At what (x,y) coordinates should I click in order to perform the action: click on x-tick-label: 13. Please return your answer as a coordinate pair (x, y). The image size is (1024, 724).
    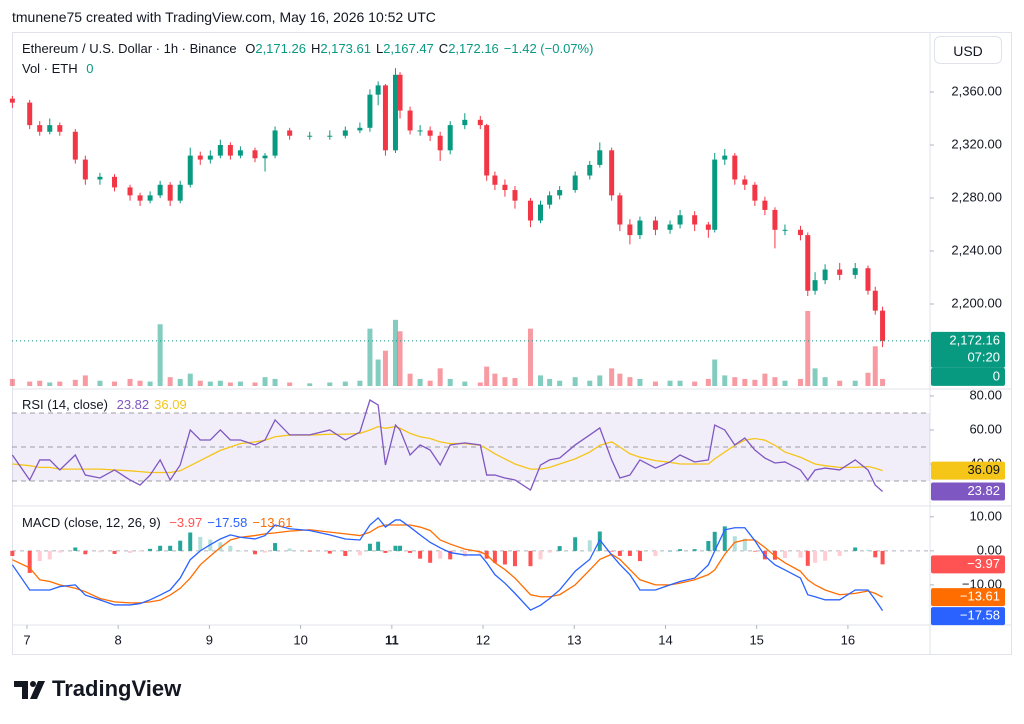
    Looking at the image, I should click on (574, 639).